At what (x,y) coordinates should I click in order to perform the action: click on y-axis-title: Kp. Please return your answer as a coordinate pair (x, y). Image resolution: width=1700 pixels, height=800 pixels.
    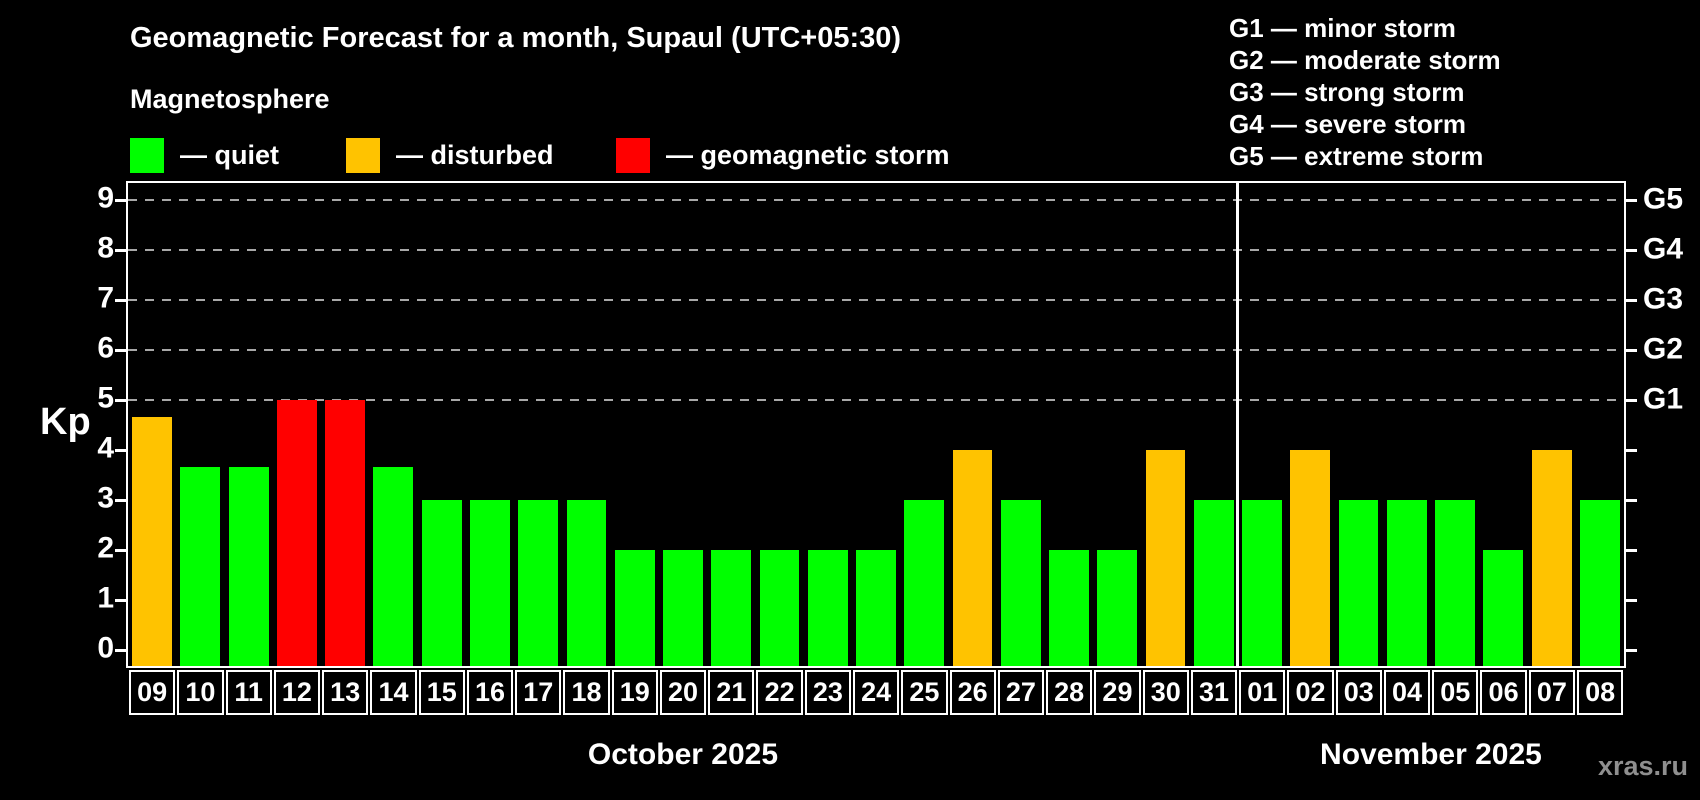
    Looking at the image, I should click on (65, 422).